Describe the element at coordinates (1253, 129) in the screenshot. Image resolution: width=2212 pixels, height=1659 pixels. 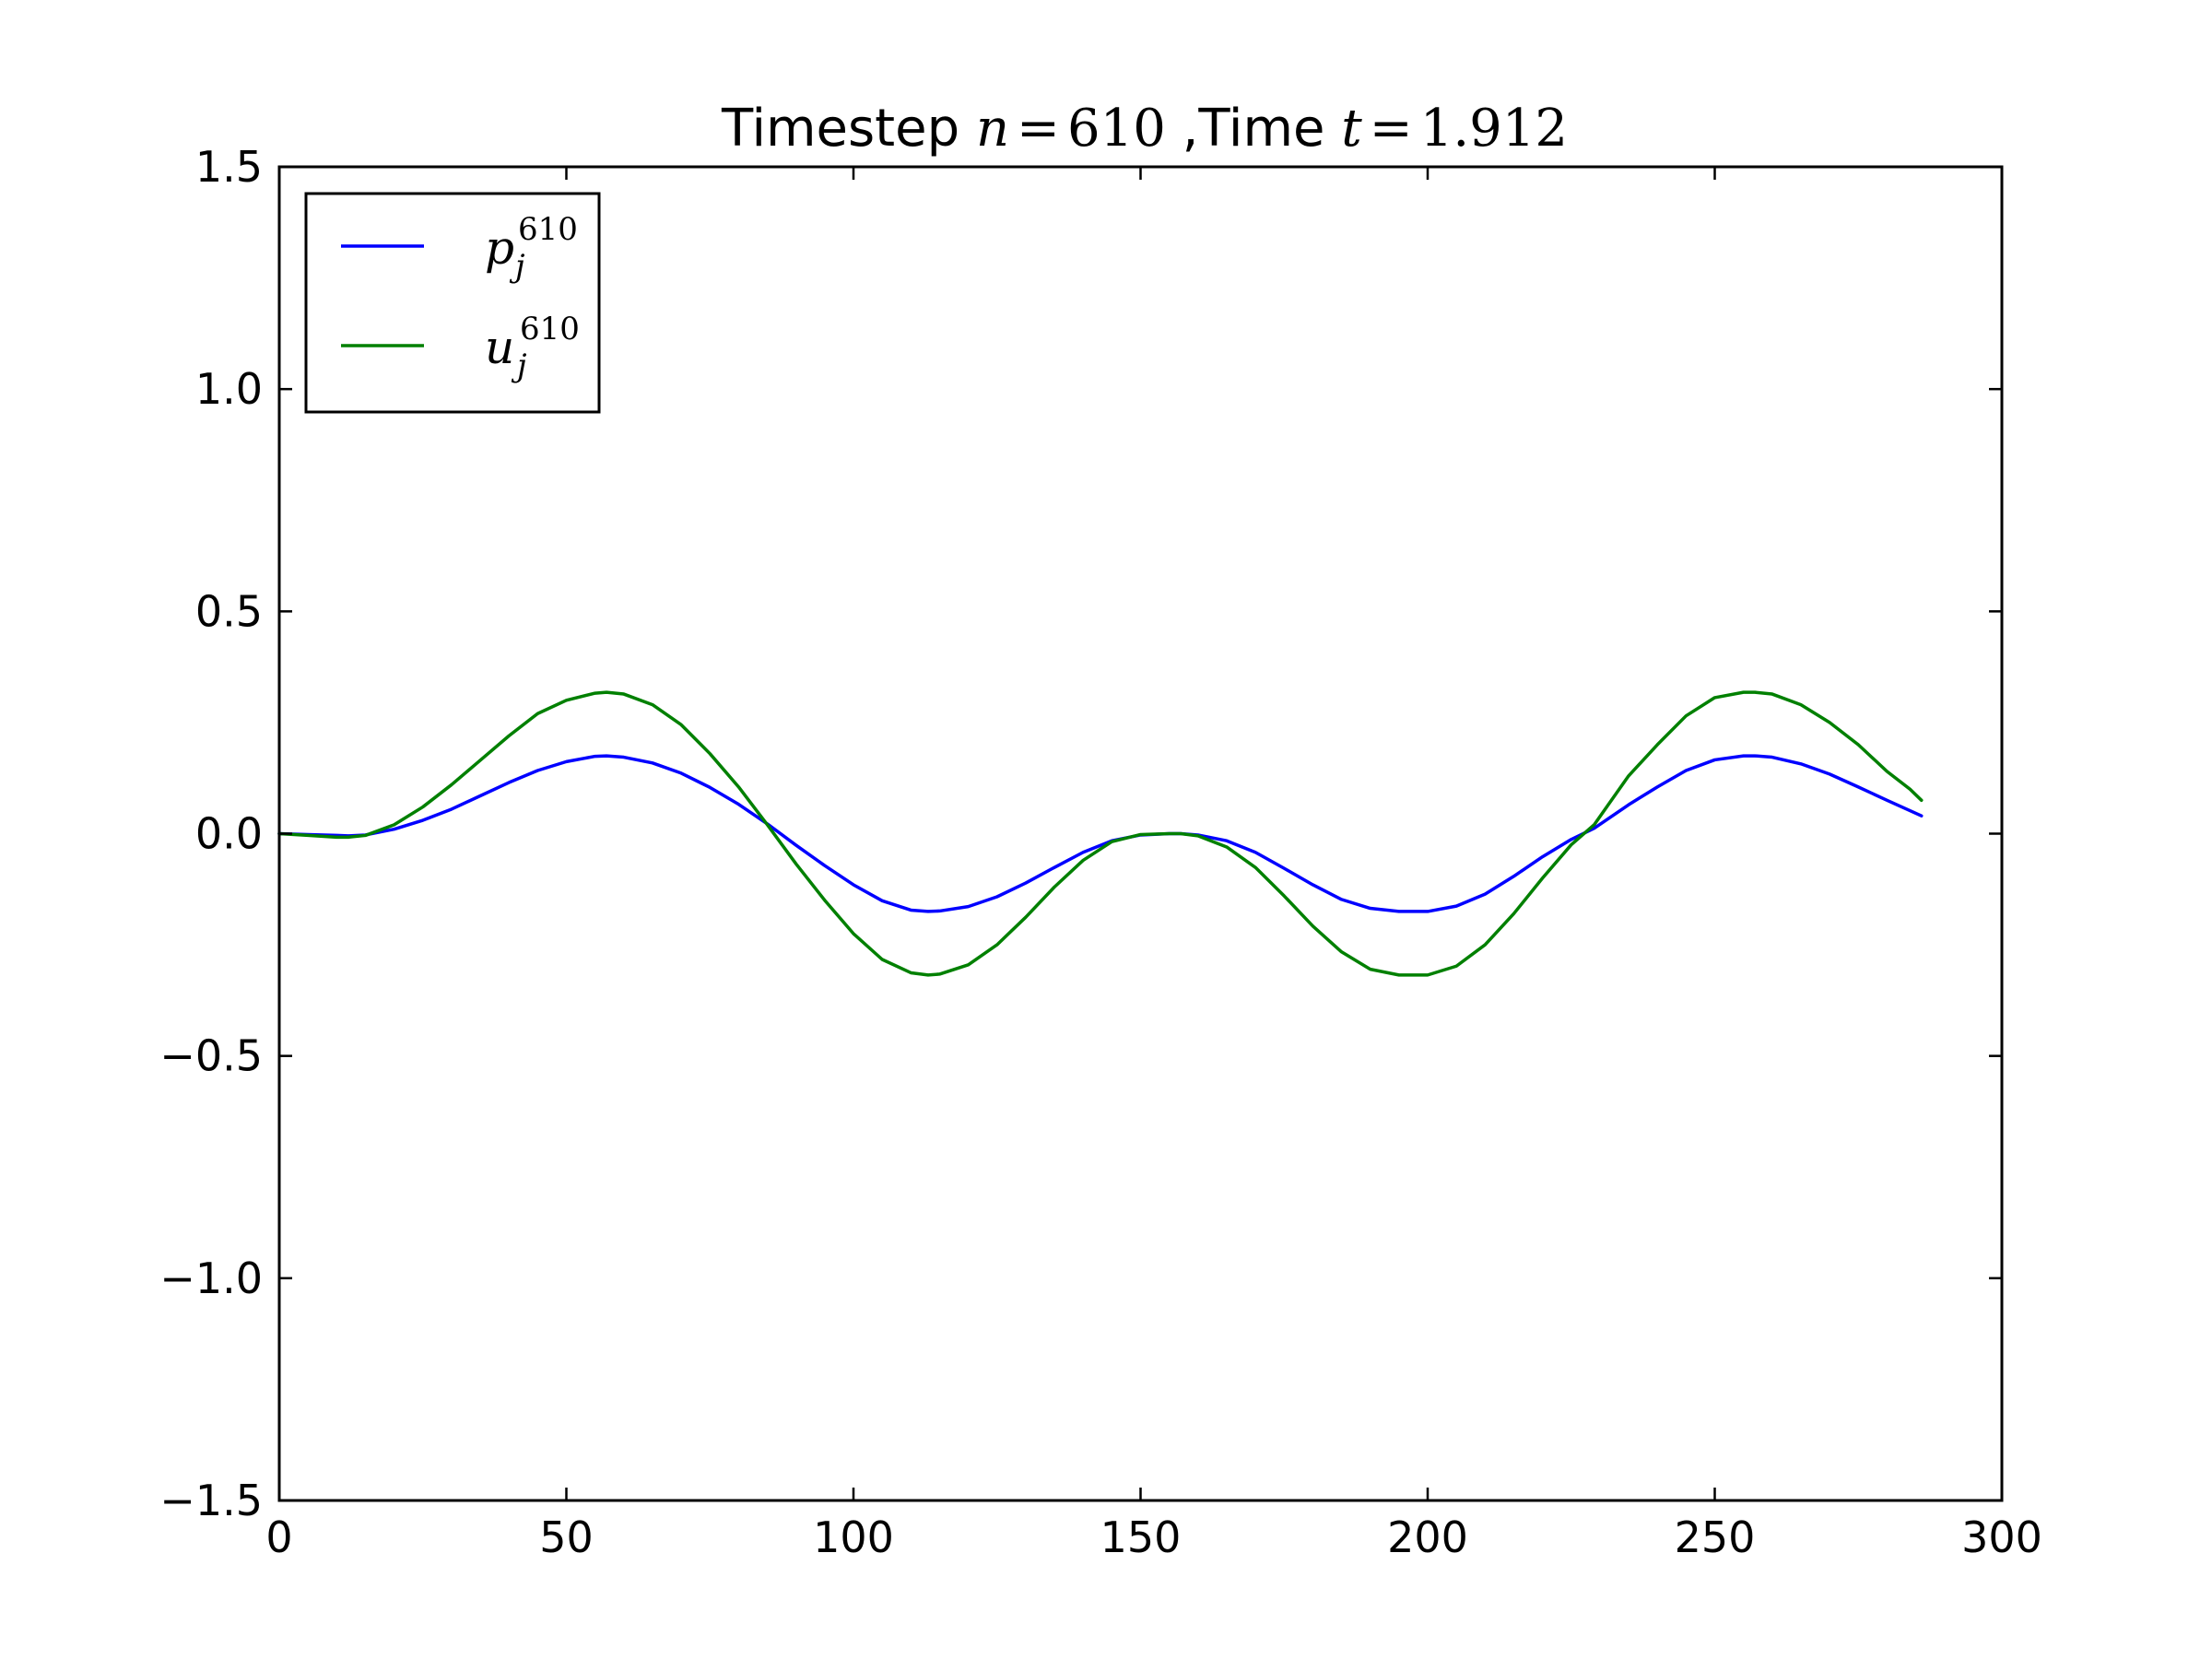
I see `title-mid: ,Time` at that location.